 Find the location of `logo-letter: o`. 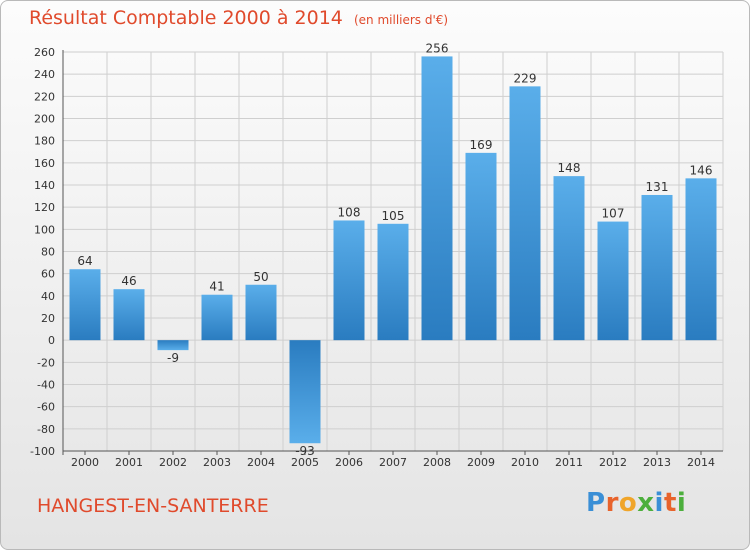

logo-letter: o is located at coordinates (628, 503).